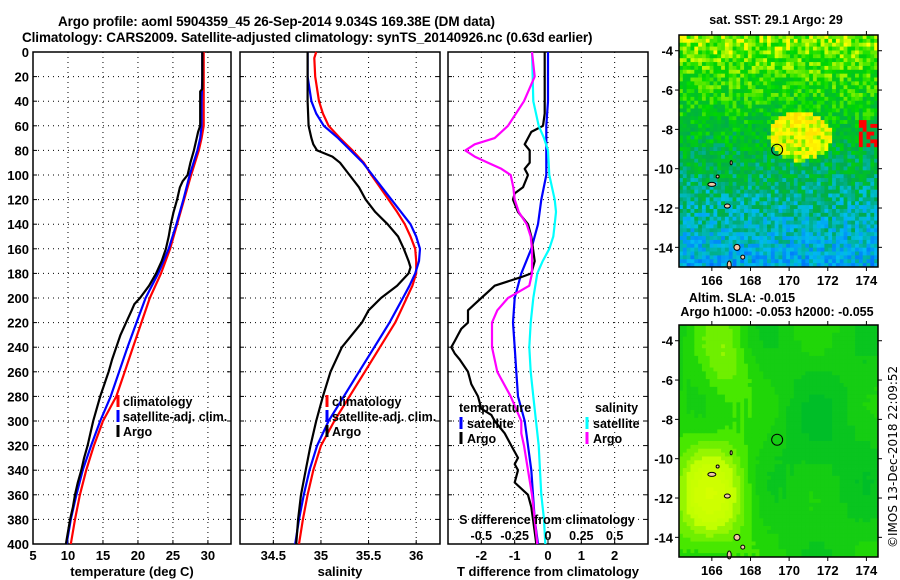  I want to click on map-ytick-label: -8, so click(667, 129).